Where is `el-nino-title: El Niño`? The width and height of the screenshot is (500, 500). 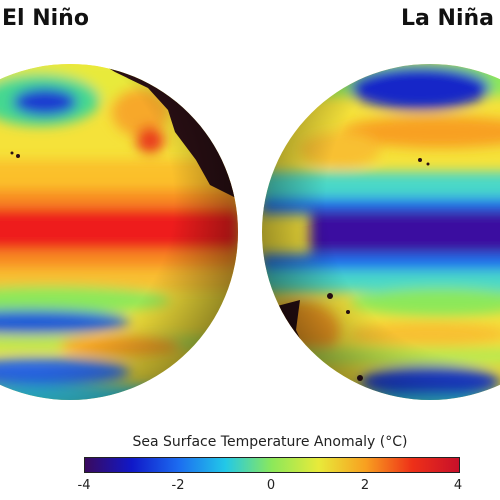
el-nino-title: El Niño is located at coordinates (45, 18).